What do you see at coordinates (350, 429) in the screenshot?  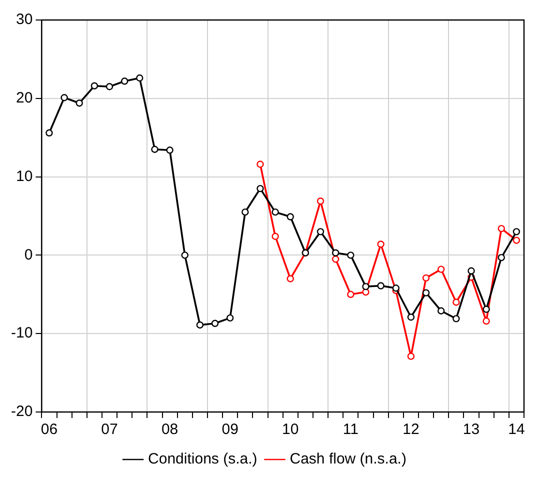 I see `x-tick-label: 11` at bounding box center [350, 429].